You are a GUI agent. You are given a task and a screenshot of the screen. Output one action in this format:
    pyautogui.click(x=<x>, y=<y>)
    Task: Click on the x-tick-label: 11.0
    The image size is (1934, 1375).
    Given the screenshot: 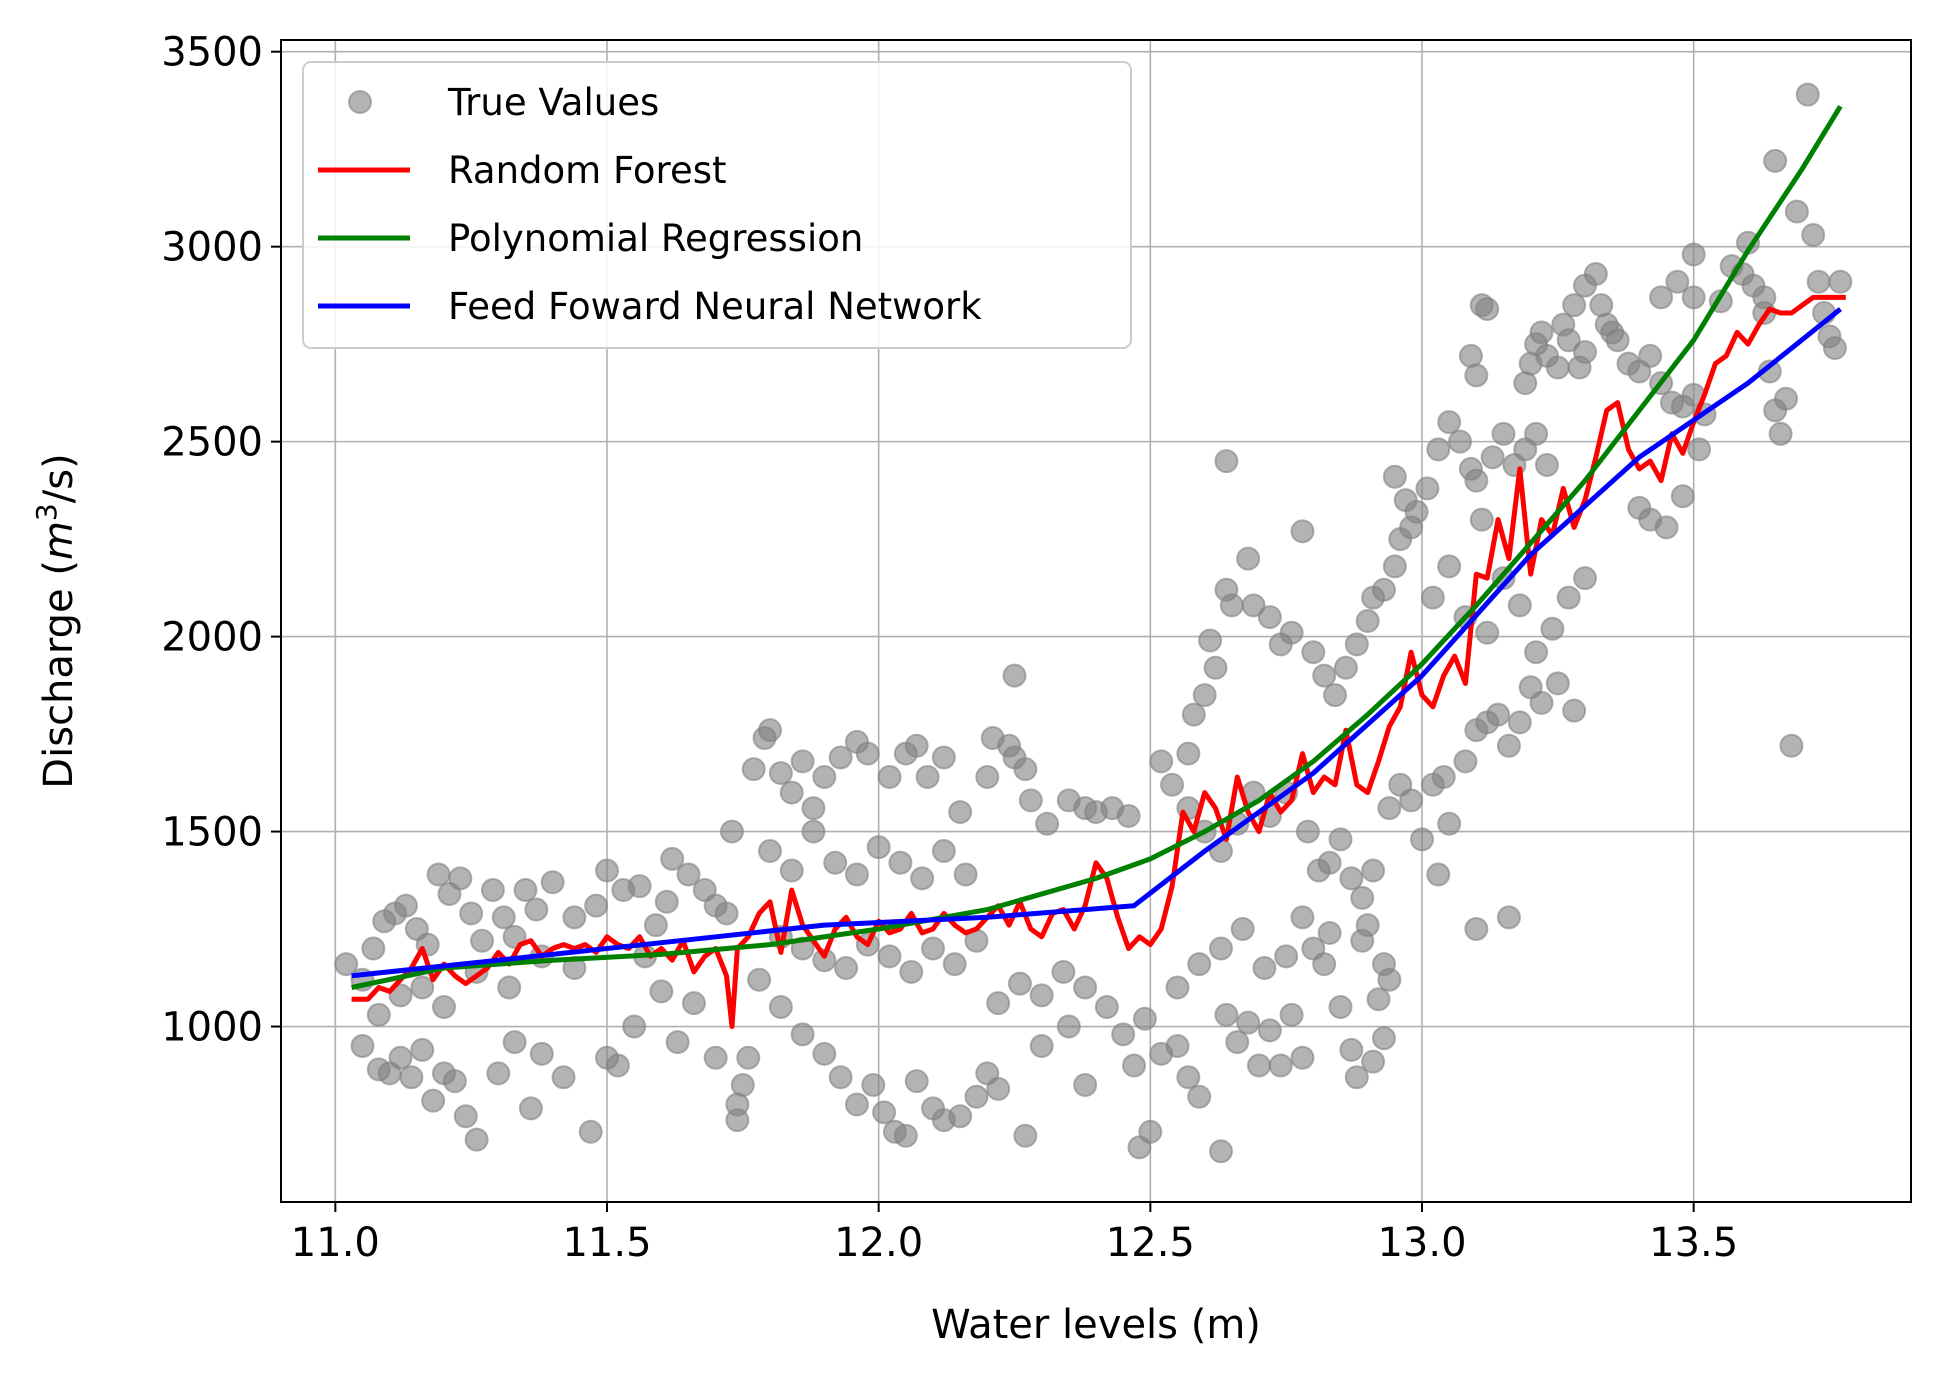 What is the action you would take?
    pyautogui.click(x=335, y=1243)
    